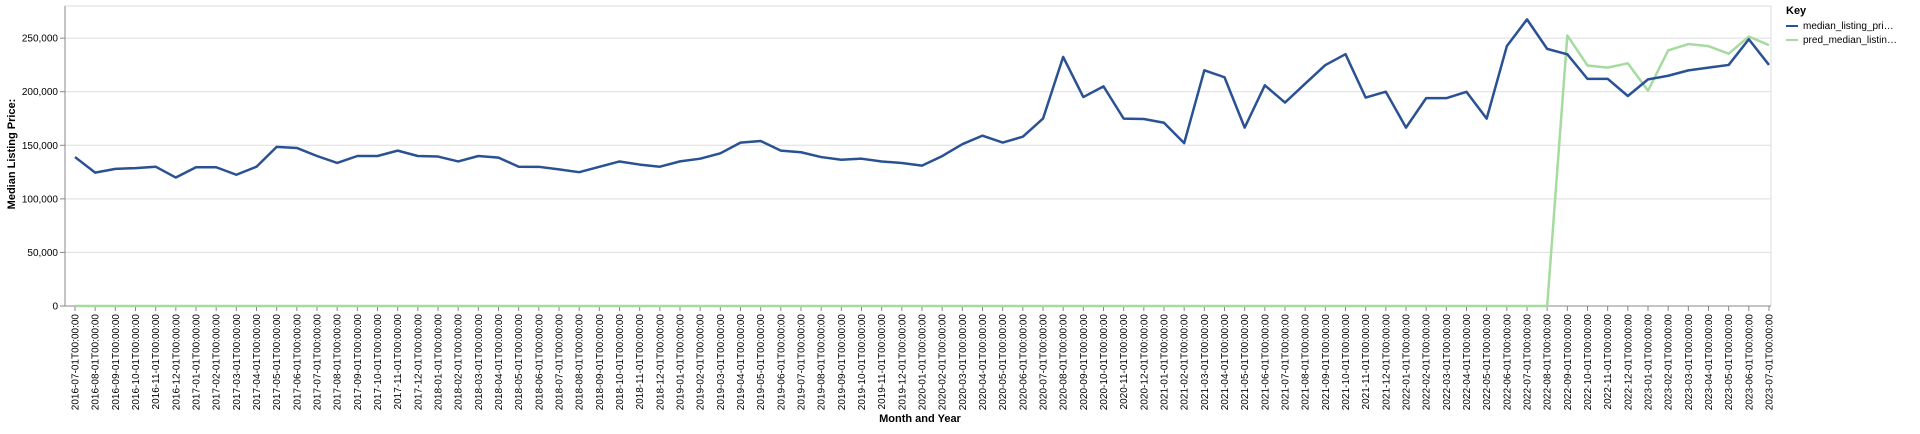 Image resolution: width=1920 pixels, height=434 pixels. Describe the element at coordinates (237, 362) in the screenshot. I see `x-tick-label: 2017-03-01T00:00:00` at that location.